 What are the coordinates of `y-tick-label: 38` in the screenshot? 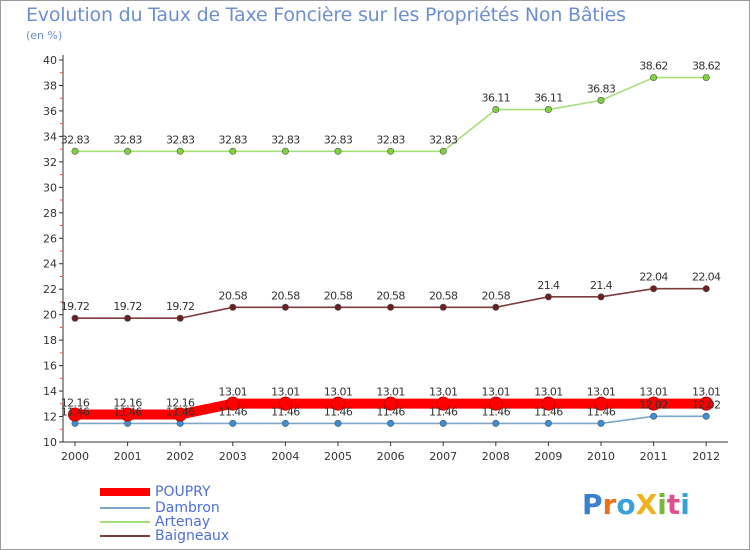 It's located at (50, 85).